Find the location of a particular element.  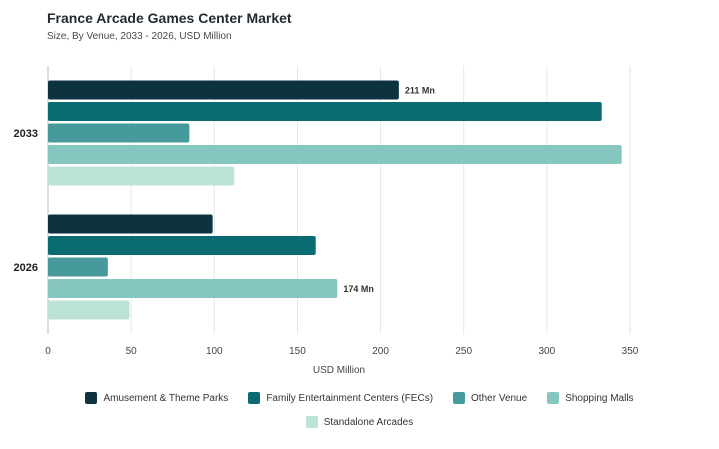

x-tick-label: 200 is located at coordinates (380, 351).